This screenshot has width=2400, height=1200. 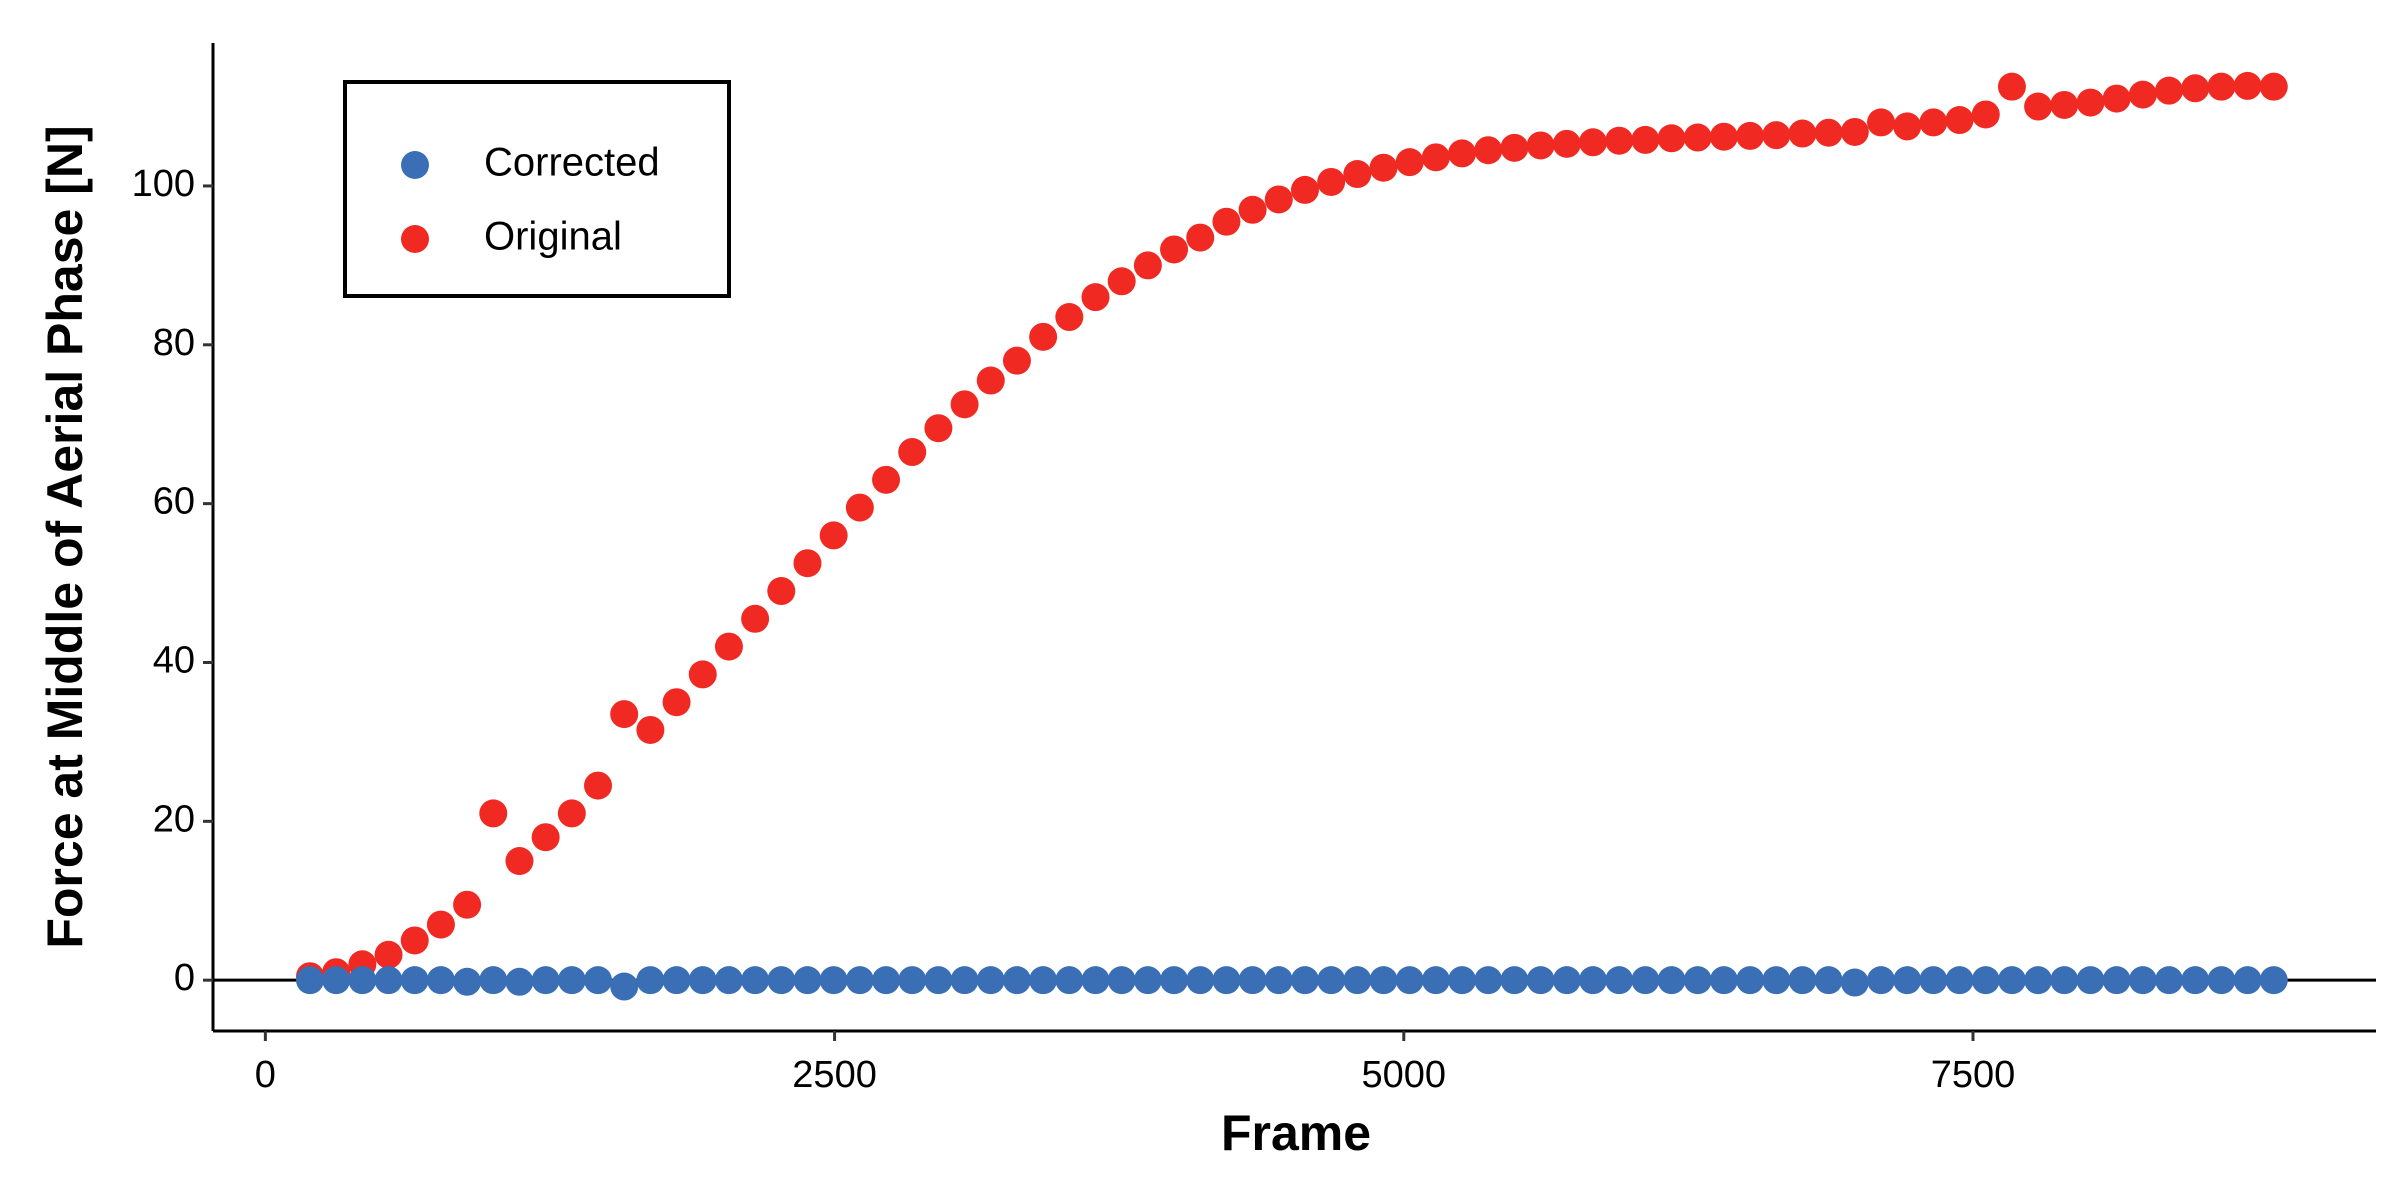 I want to click on x-axis-title: Frame, so click(x=1296, y=1133).